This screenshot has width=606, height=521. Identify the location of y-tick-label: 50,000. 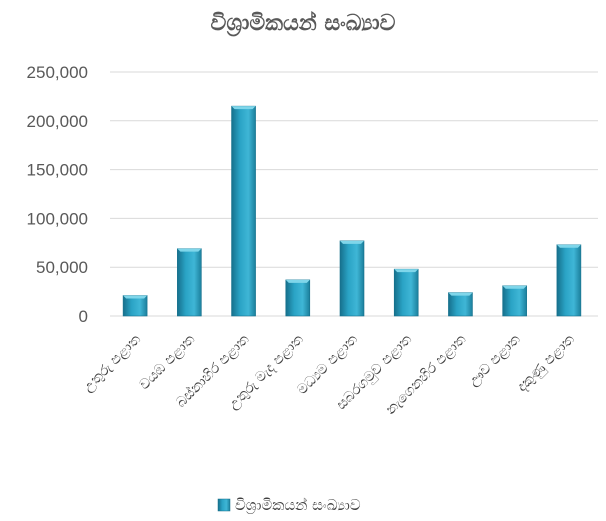
(62, 267).